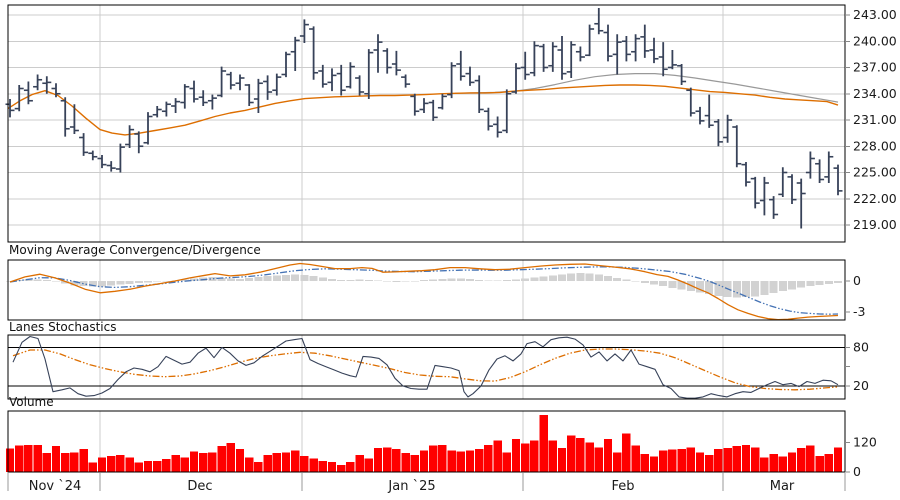 This screenshot has height=500, width=900. I want to click on svg-text: 240.00, so click(875, 40).